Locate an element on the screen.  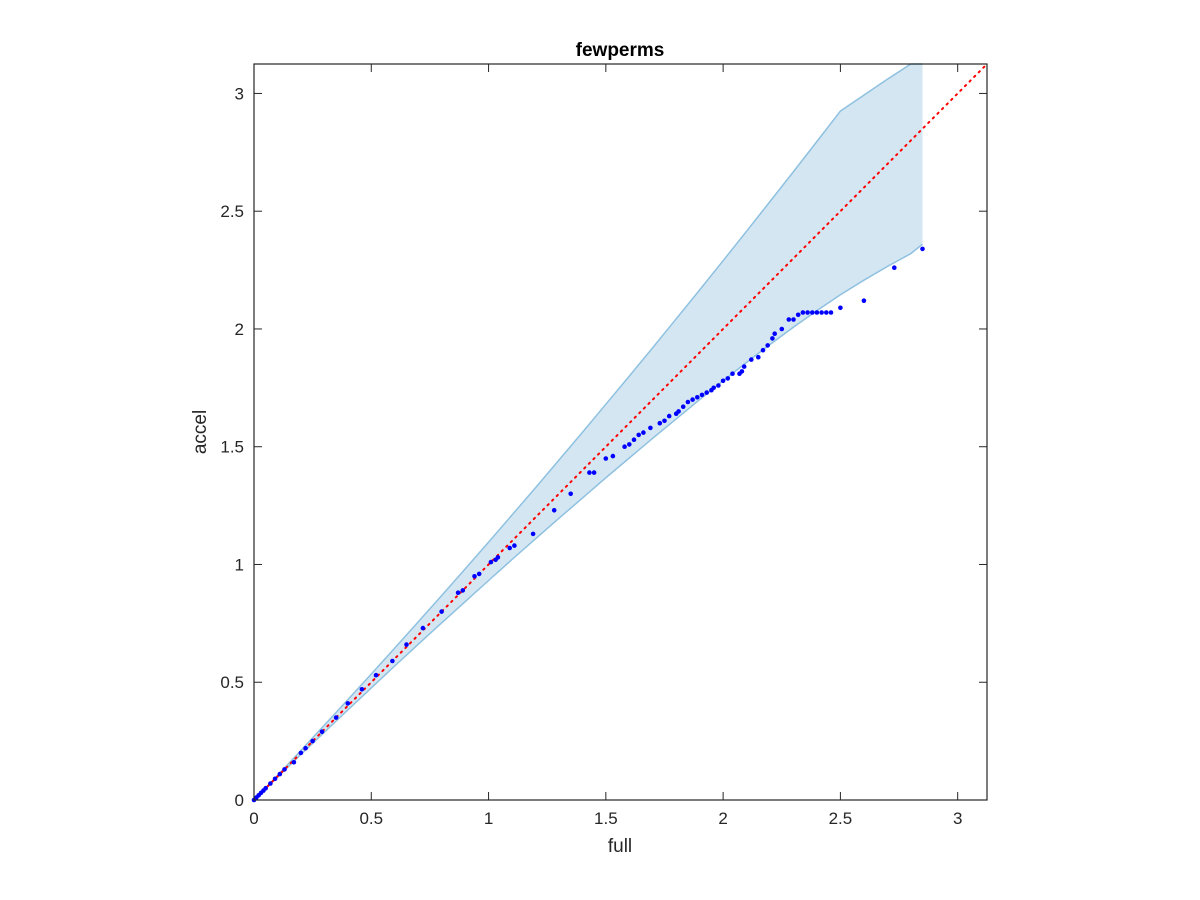
y-tick-label: 1.5 is located at coordinates (232, 447).